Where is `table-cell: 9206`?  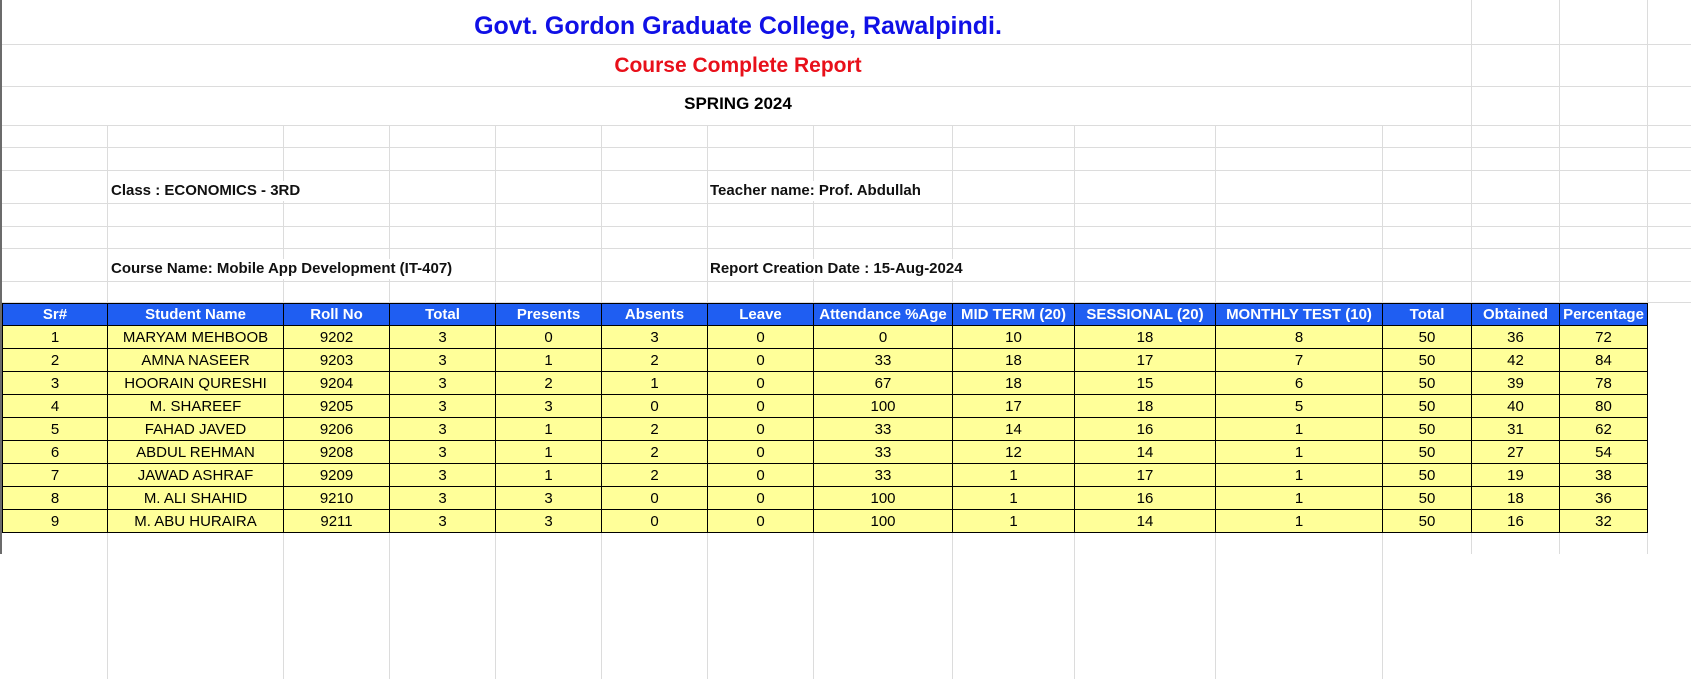 table-cell: 9206 is located at coordinates (336, 429).